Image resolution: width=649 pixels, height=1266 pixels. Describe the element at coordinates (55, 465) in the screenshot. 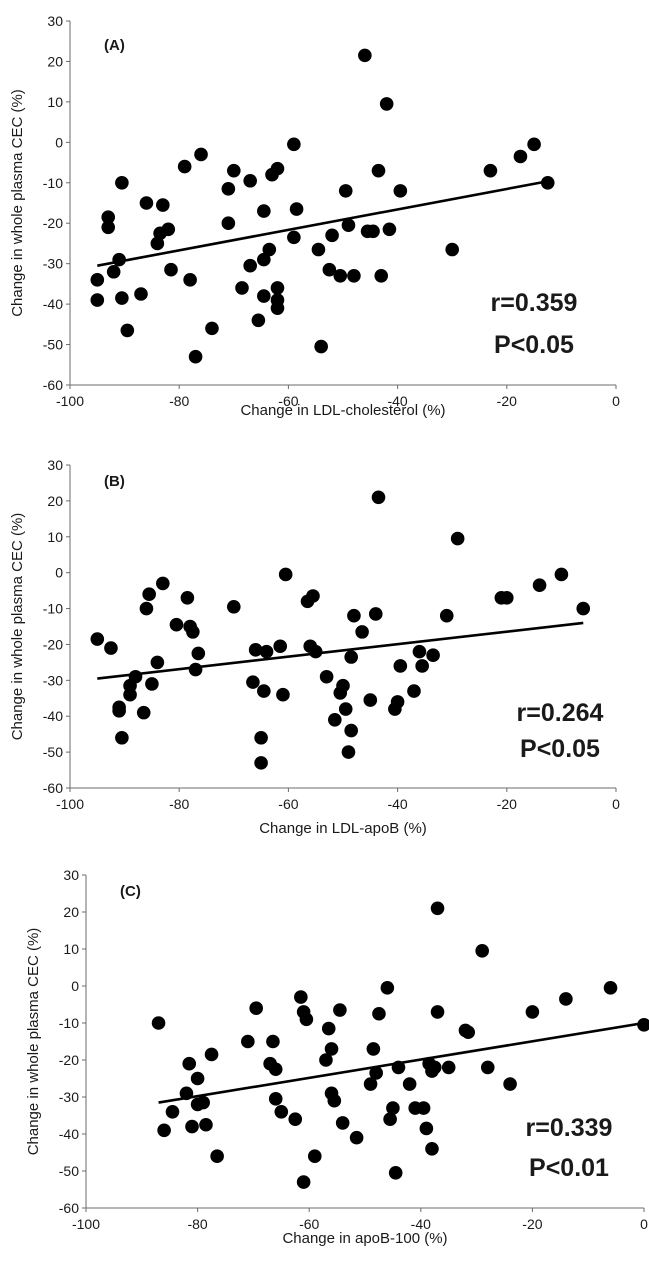

I see `panel-b-y-tick-label: 30` at that location.